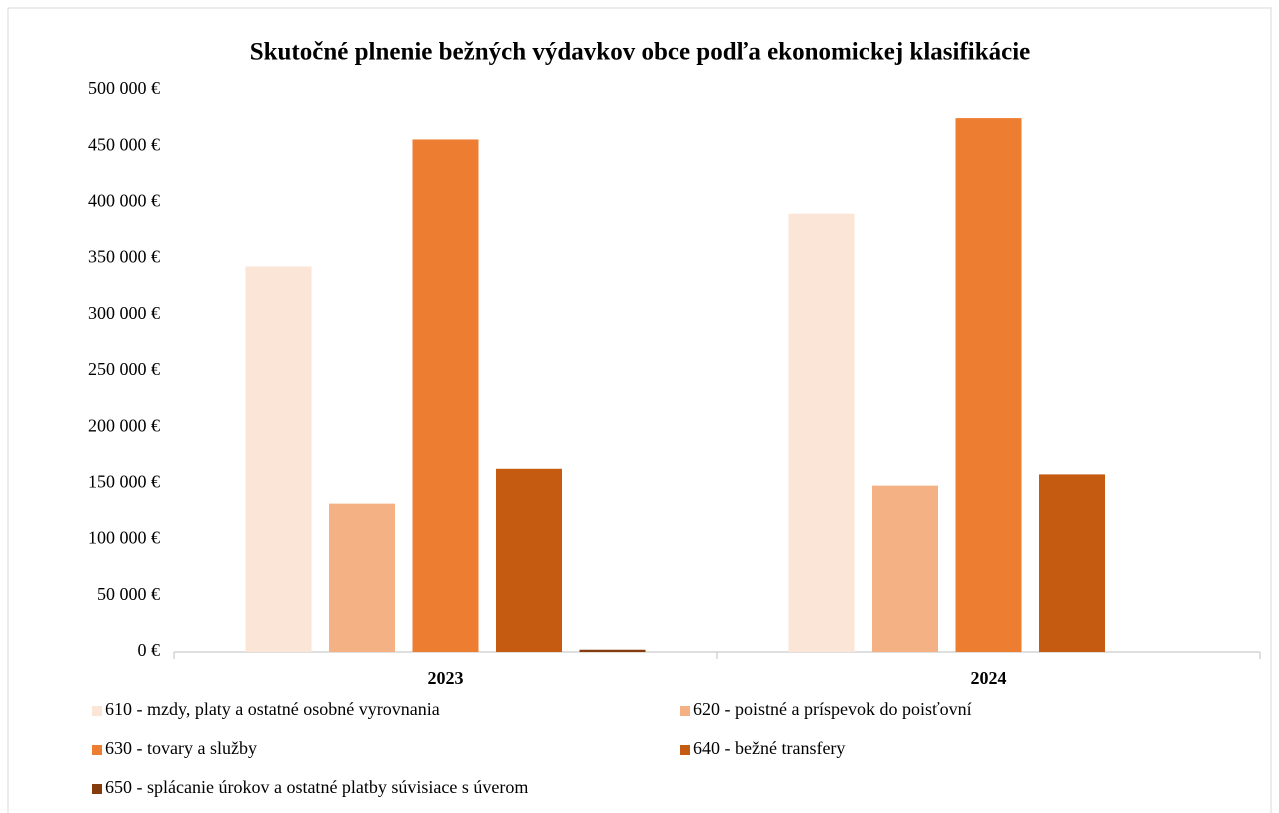 The image size is (1279, 813). I want to click on y-tick-label: 0 €, so click(149, 650).